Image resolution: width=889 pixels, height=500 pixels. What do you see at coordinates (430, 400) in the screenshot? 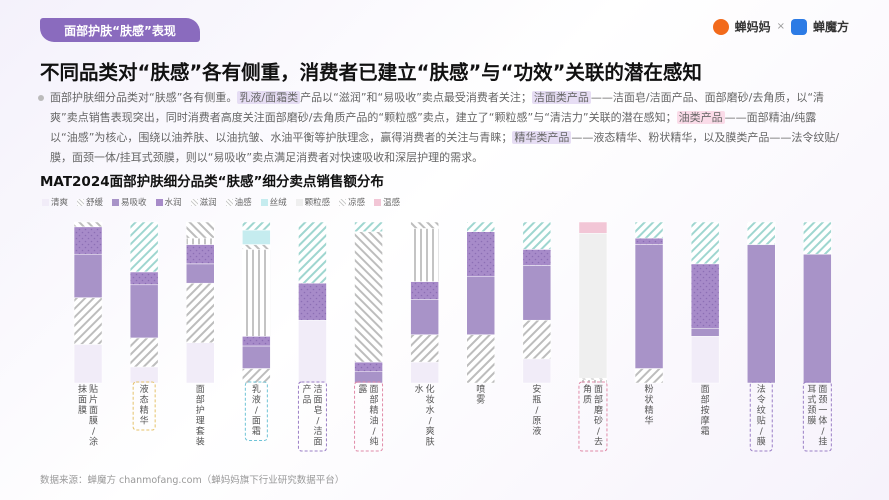
I see `category-label-char: 妆` at bounding box center [430, 400].